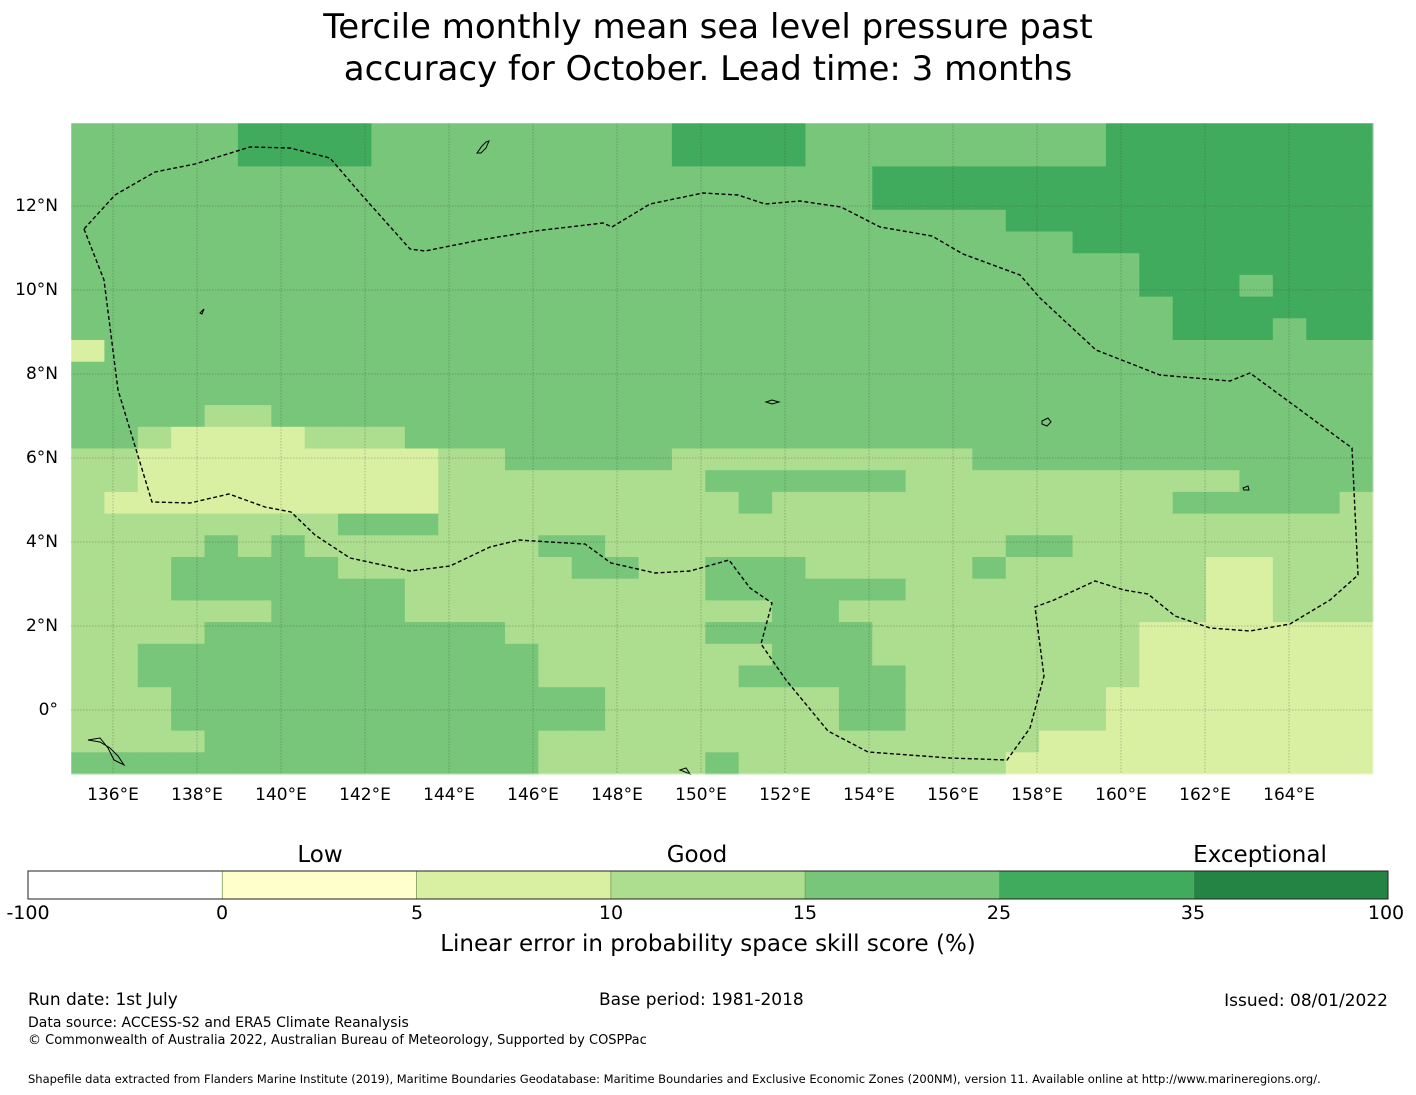 This screenshot has width=1416, height=1095. Describe the element at coordinates (513, 885) in the screenshot. I see `colorbar-segment` at that location.